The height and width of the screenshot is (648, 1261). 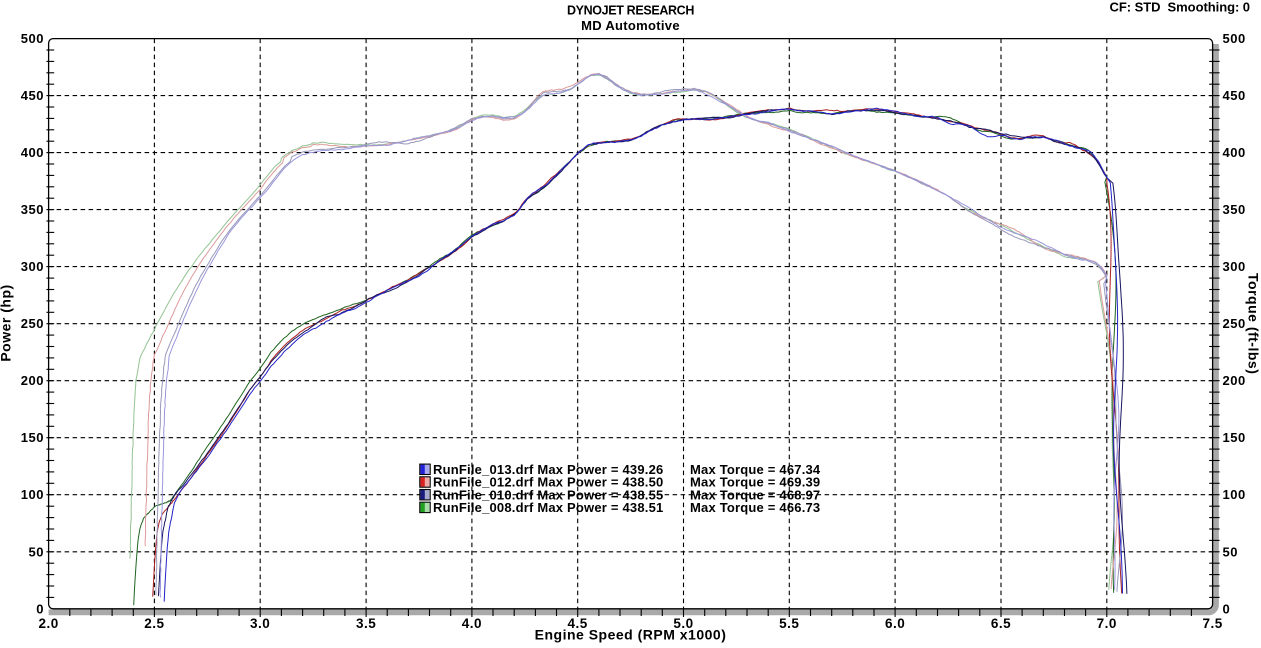 I want to click on svg-text:RunFile_008.drf Max Power = 43: RunFile_008.drf Max Power = 438.51, so click(x=548, y=507).